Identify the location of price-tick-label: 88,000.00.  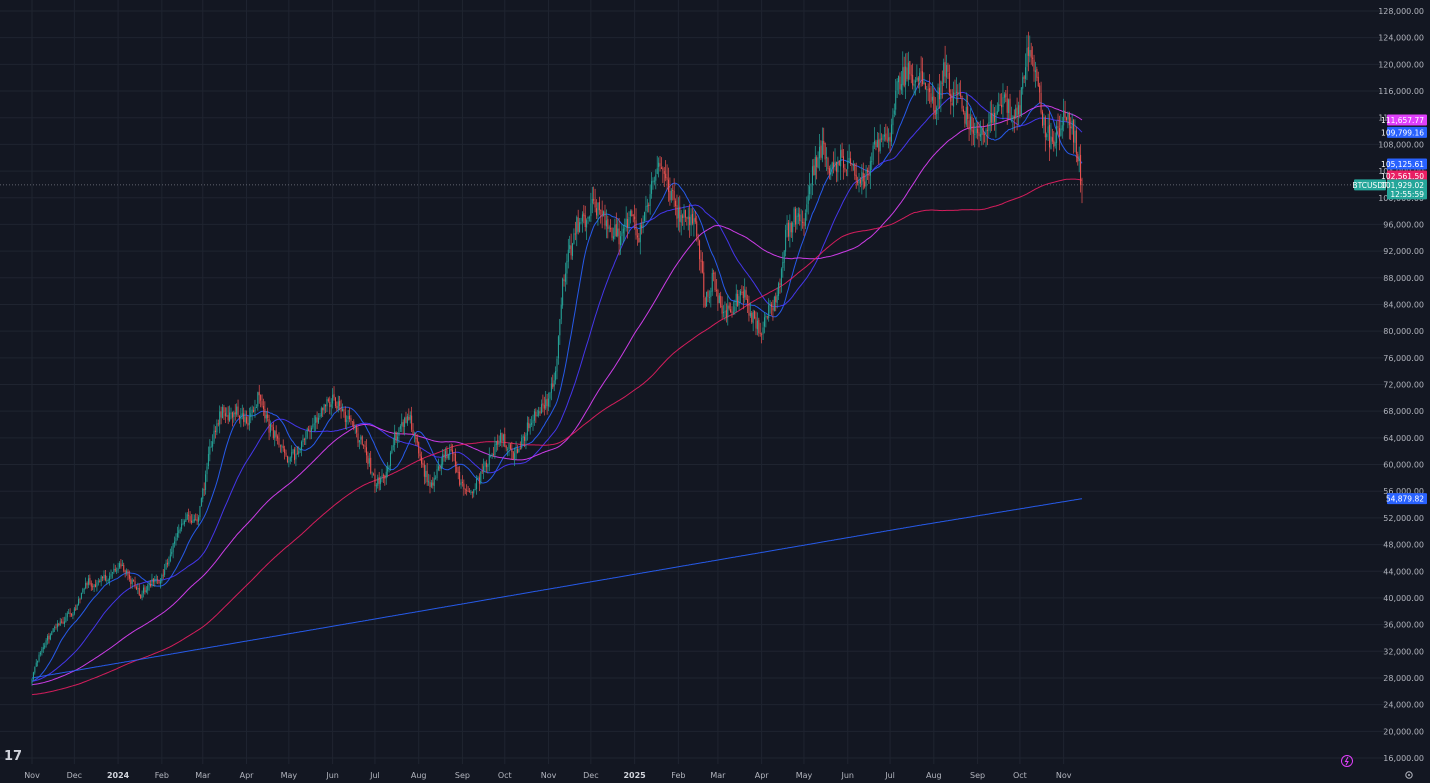
(1403, 278).